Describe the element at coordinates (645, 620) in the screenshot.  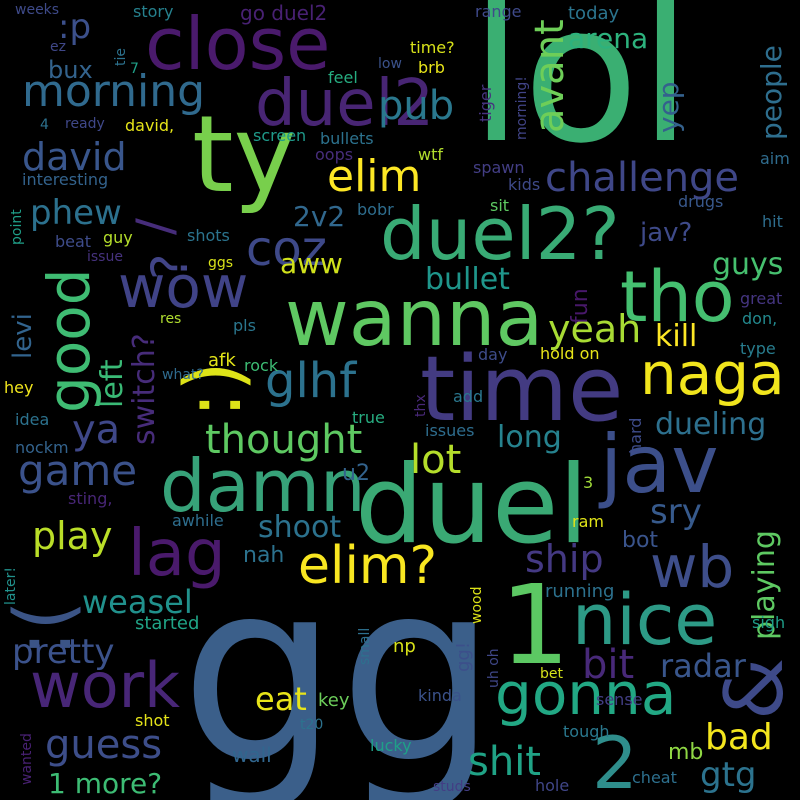
I see `word-nice: nice` at that location.